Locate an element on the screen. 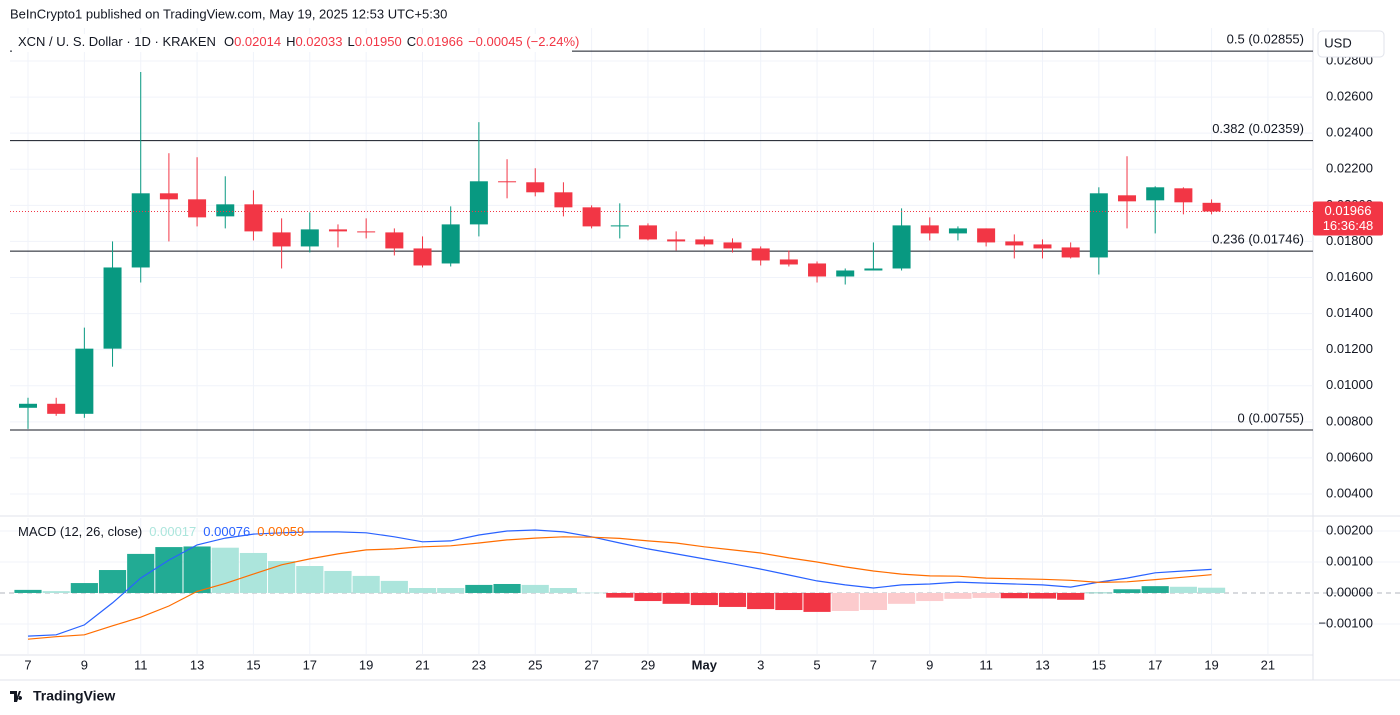 This screenshot has width=1400, height=715. symbol-title: XCN / U. S. Dollar · 1D · KRAKEN is located at coordinates (117, 41).